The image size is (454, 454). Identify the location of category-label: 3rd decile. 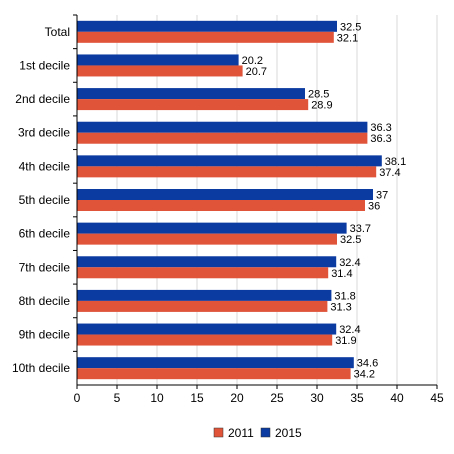
(44, 133).